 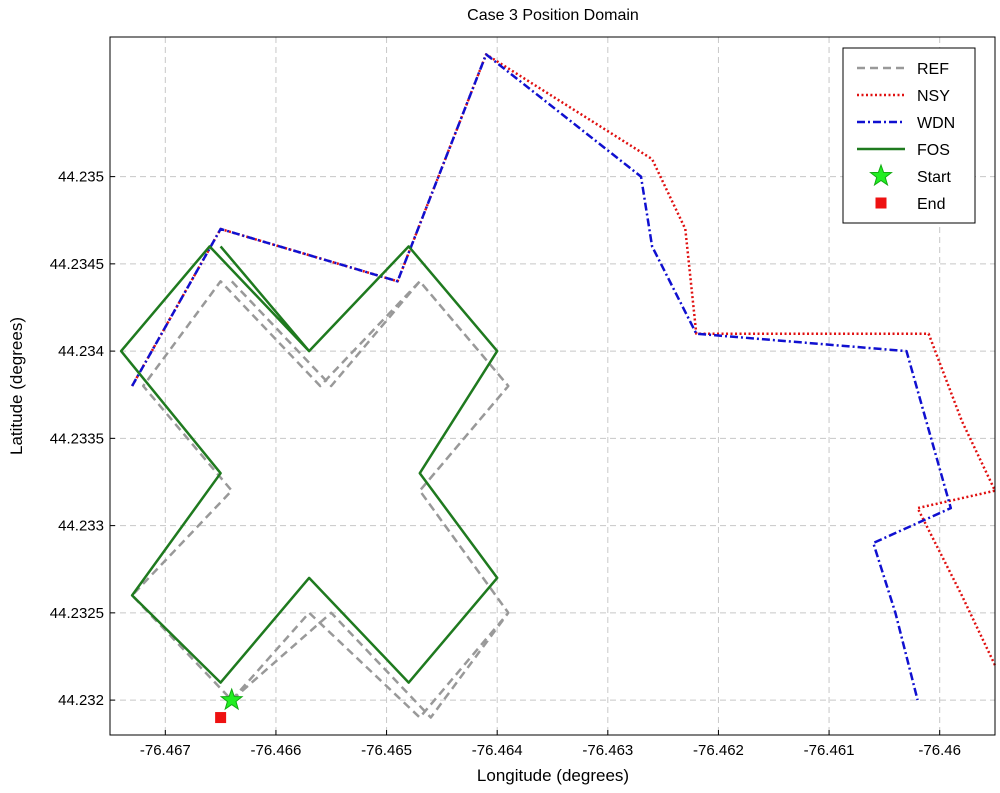 I want to click on legend-label-nsy: NSY, so click(x=933, y=96).